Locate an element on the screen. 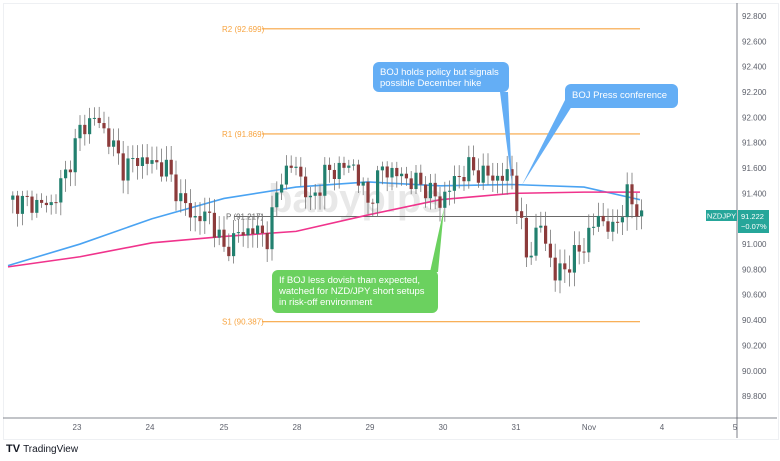  callout-boj-press: BOJ Press conference is located at coordinates (621, 96).